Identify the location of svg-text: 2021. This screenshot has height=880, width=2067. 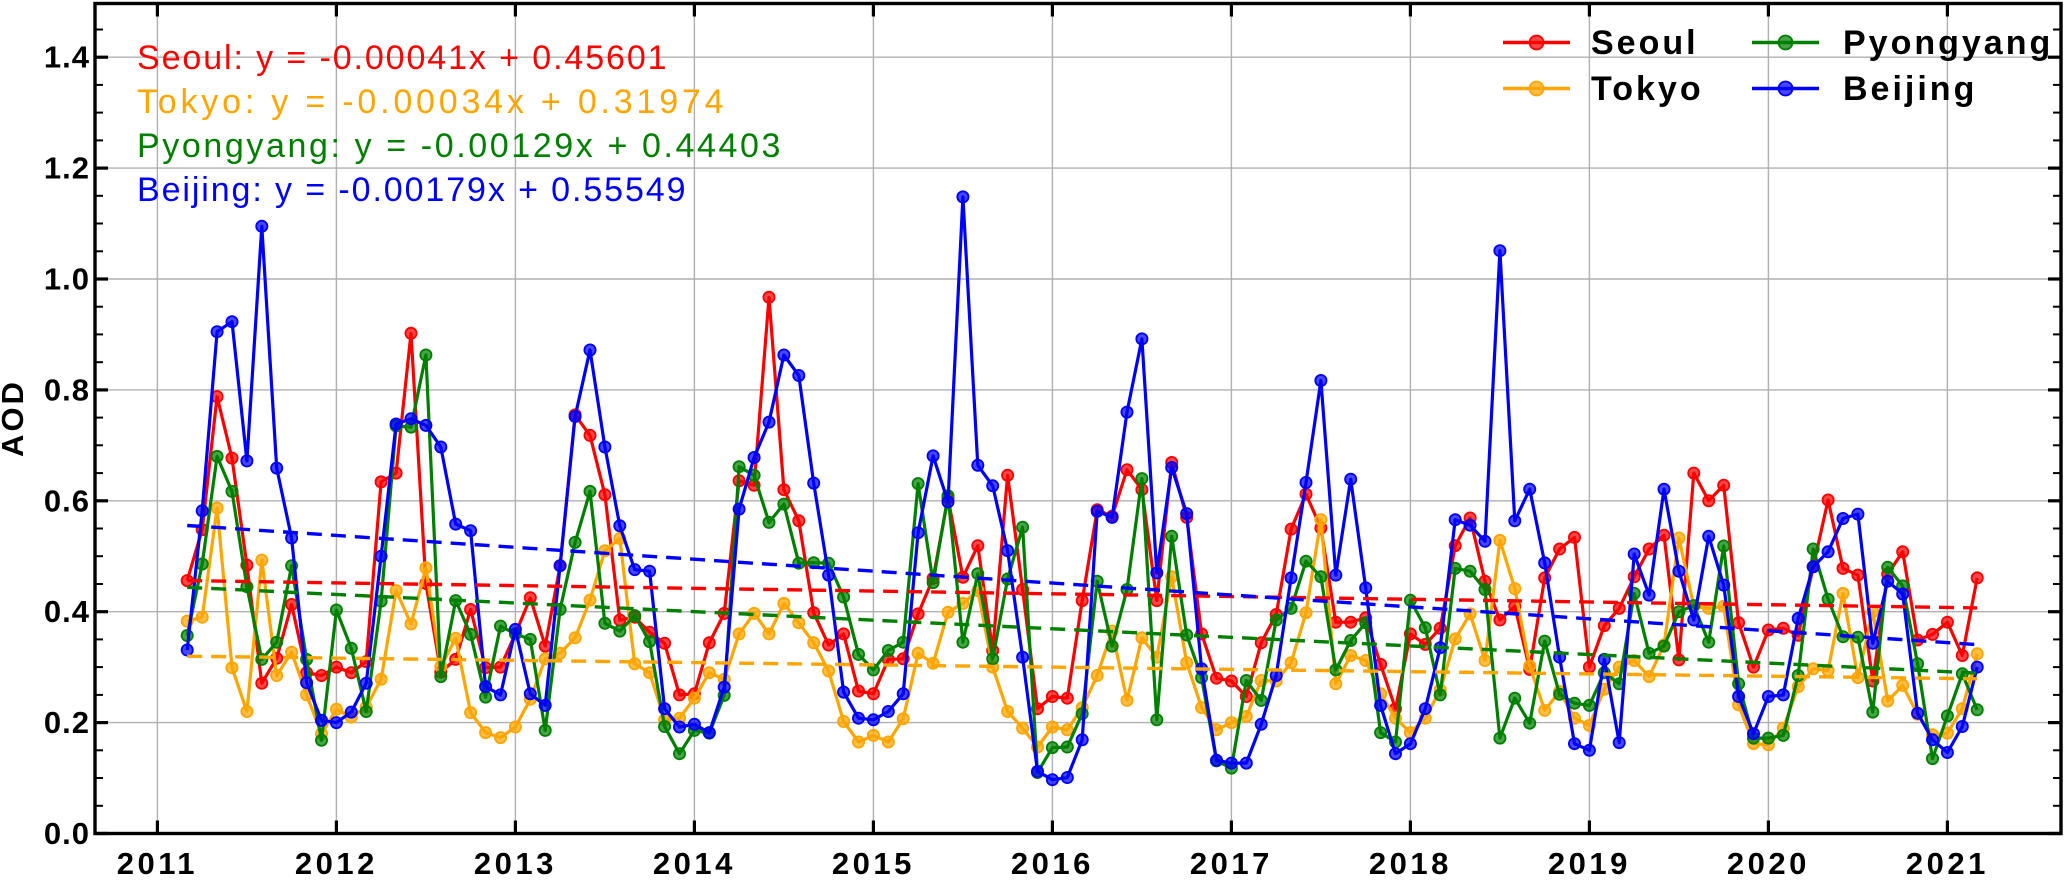
(1947, 860).